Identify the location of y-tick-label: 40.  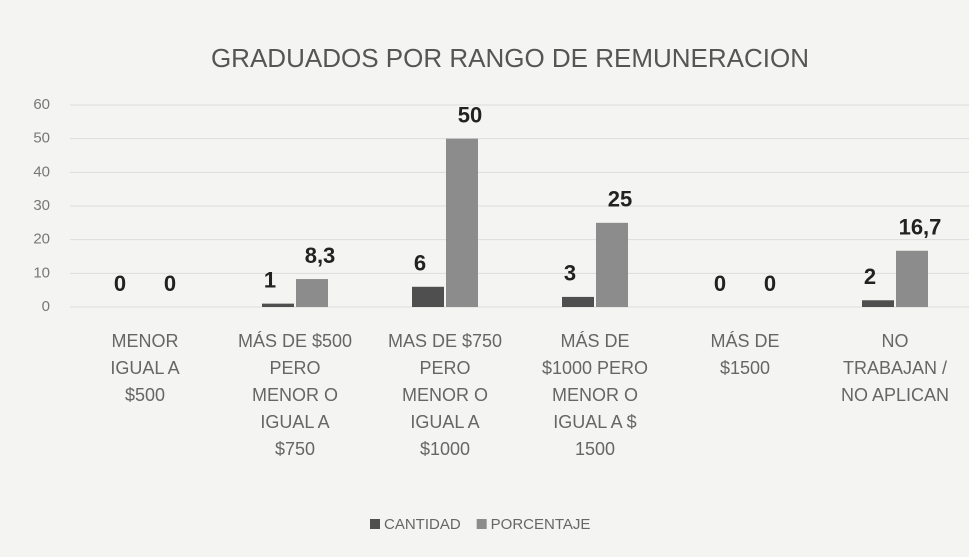
(41, 171).